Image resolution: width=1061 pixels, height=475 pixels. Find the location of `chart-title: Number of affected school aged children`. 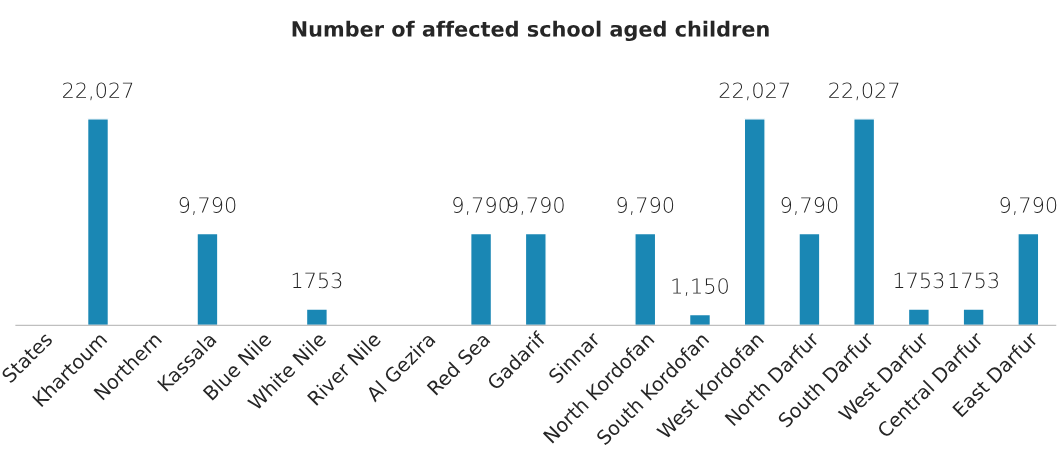

chart-title: Number of affected school aged children is located at coordinates (530, 31).